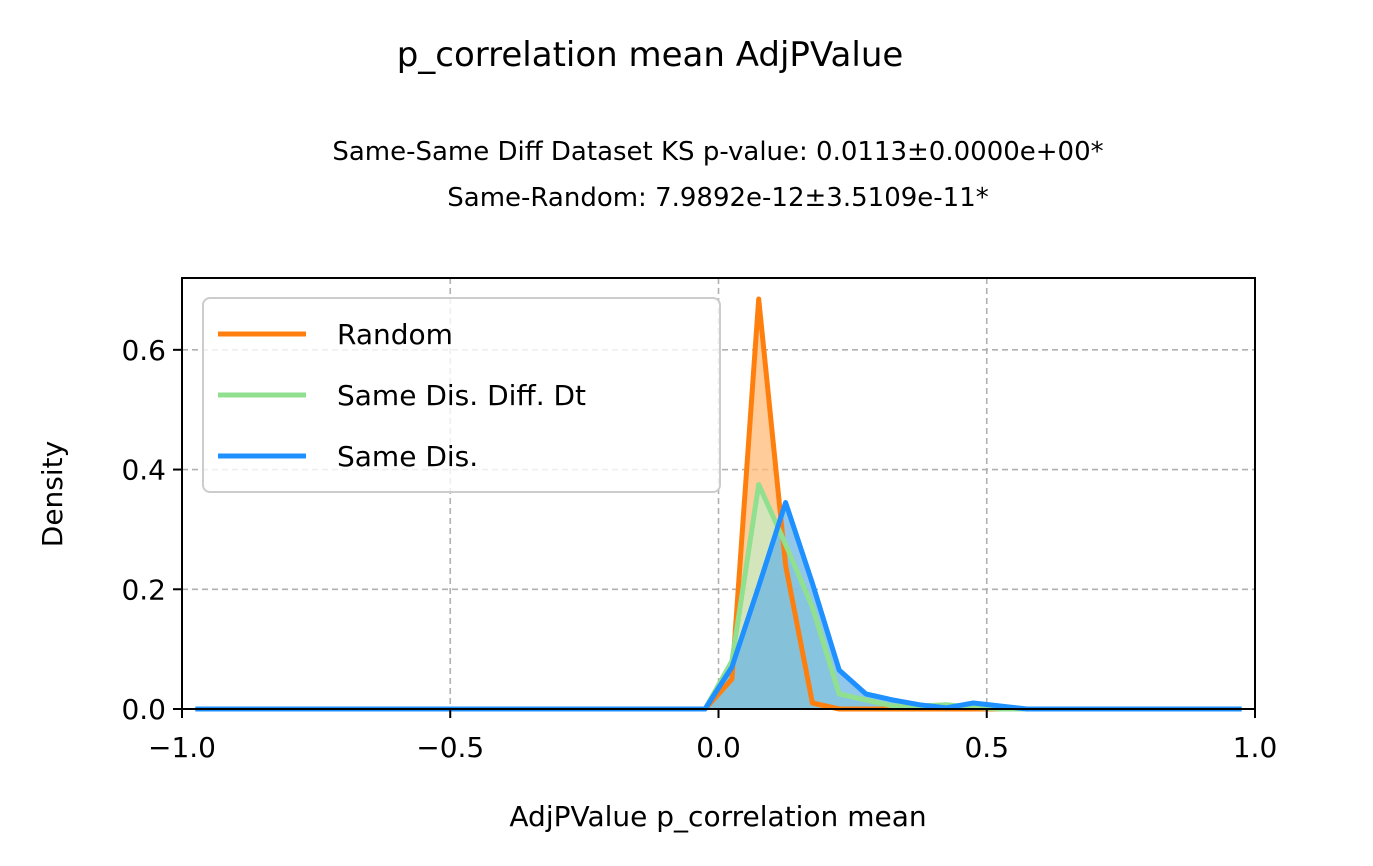 This screenshot has height=866, width=1373. What do you see at coordinates (407, 456) in the screenshot?
I see `legend-label-2: Same Dis.` at bounding box center [407, 456].